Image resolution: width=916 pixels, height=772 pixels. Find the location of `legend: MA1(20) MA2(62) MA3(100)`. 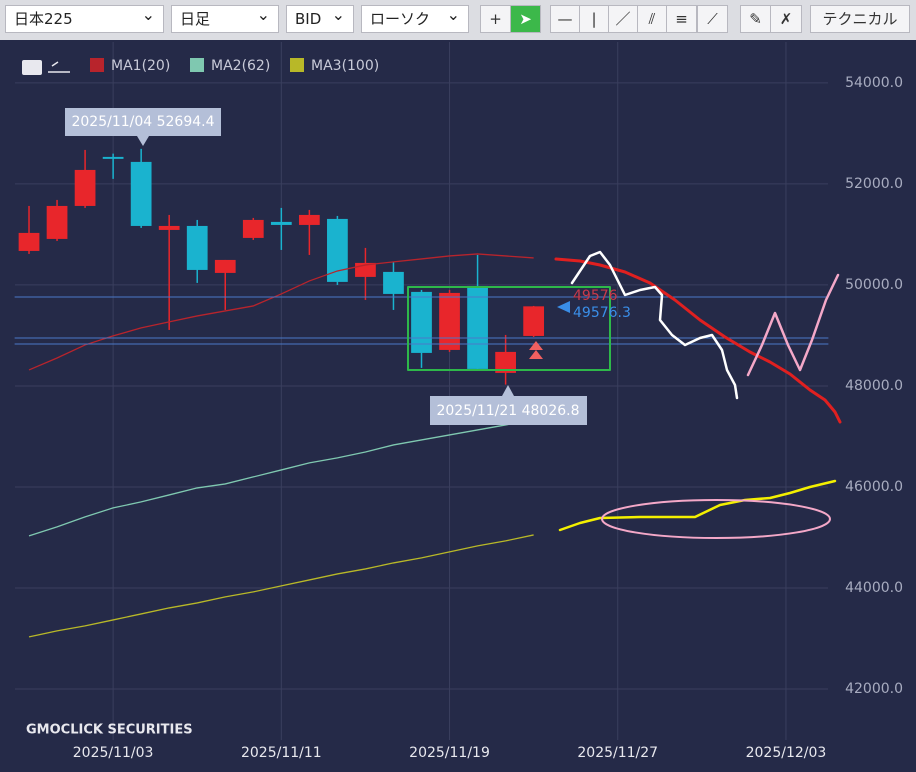

legend: MA1(20) MA2(62) MA3(100) is located at coordinates (200, 66).